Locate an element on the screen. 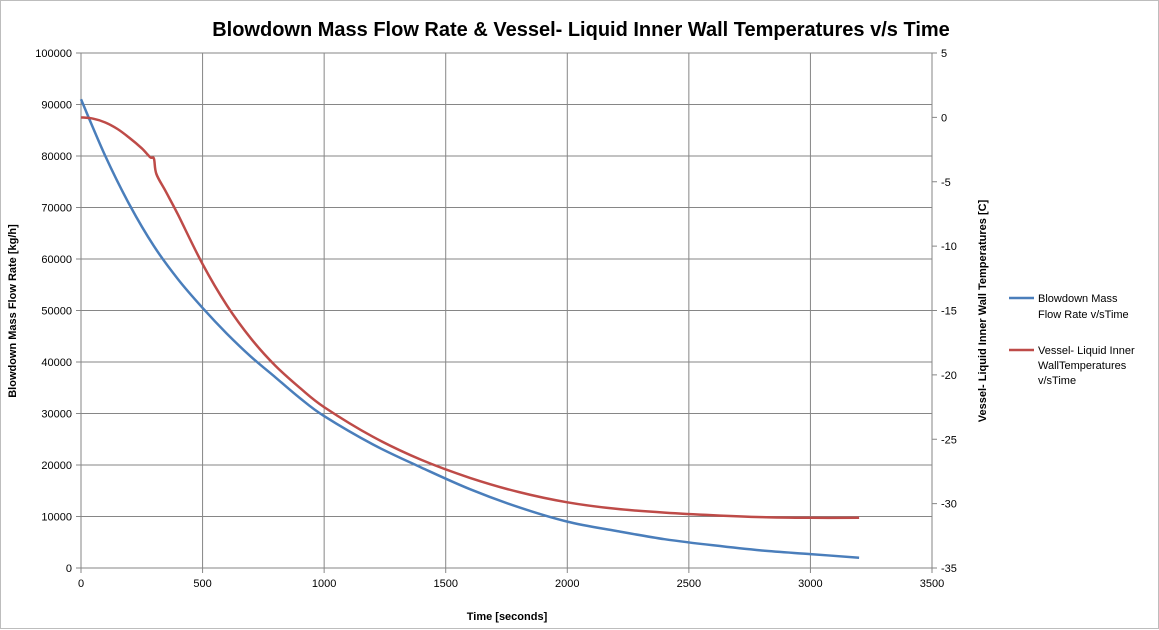 The height and width of the screenshot is (630, 1159). y2-tick-label: -25 is located at coordinates (949, 440).